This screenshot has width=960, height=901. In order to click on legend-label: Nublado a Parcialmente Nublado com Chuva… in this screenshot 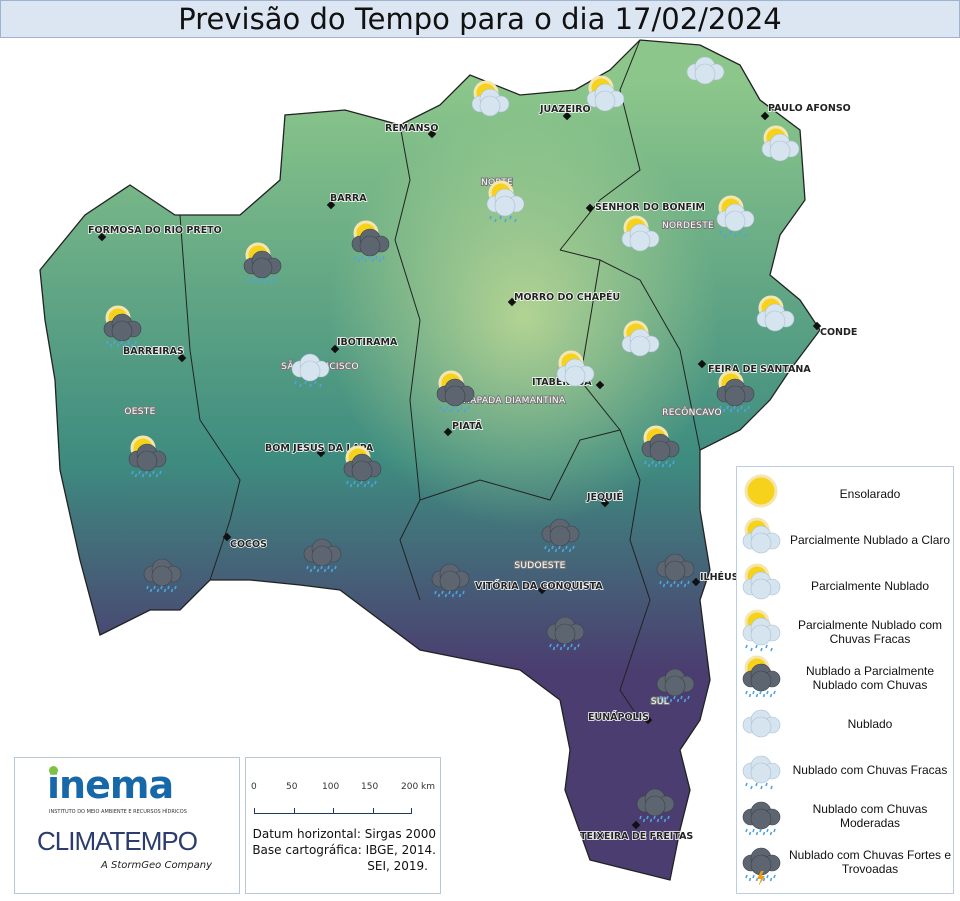, I will do `click(870, 678)`.